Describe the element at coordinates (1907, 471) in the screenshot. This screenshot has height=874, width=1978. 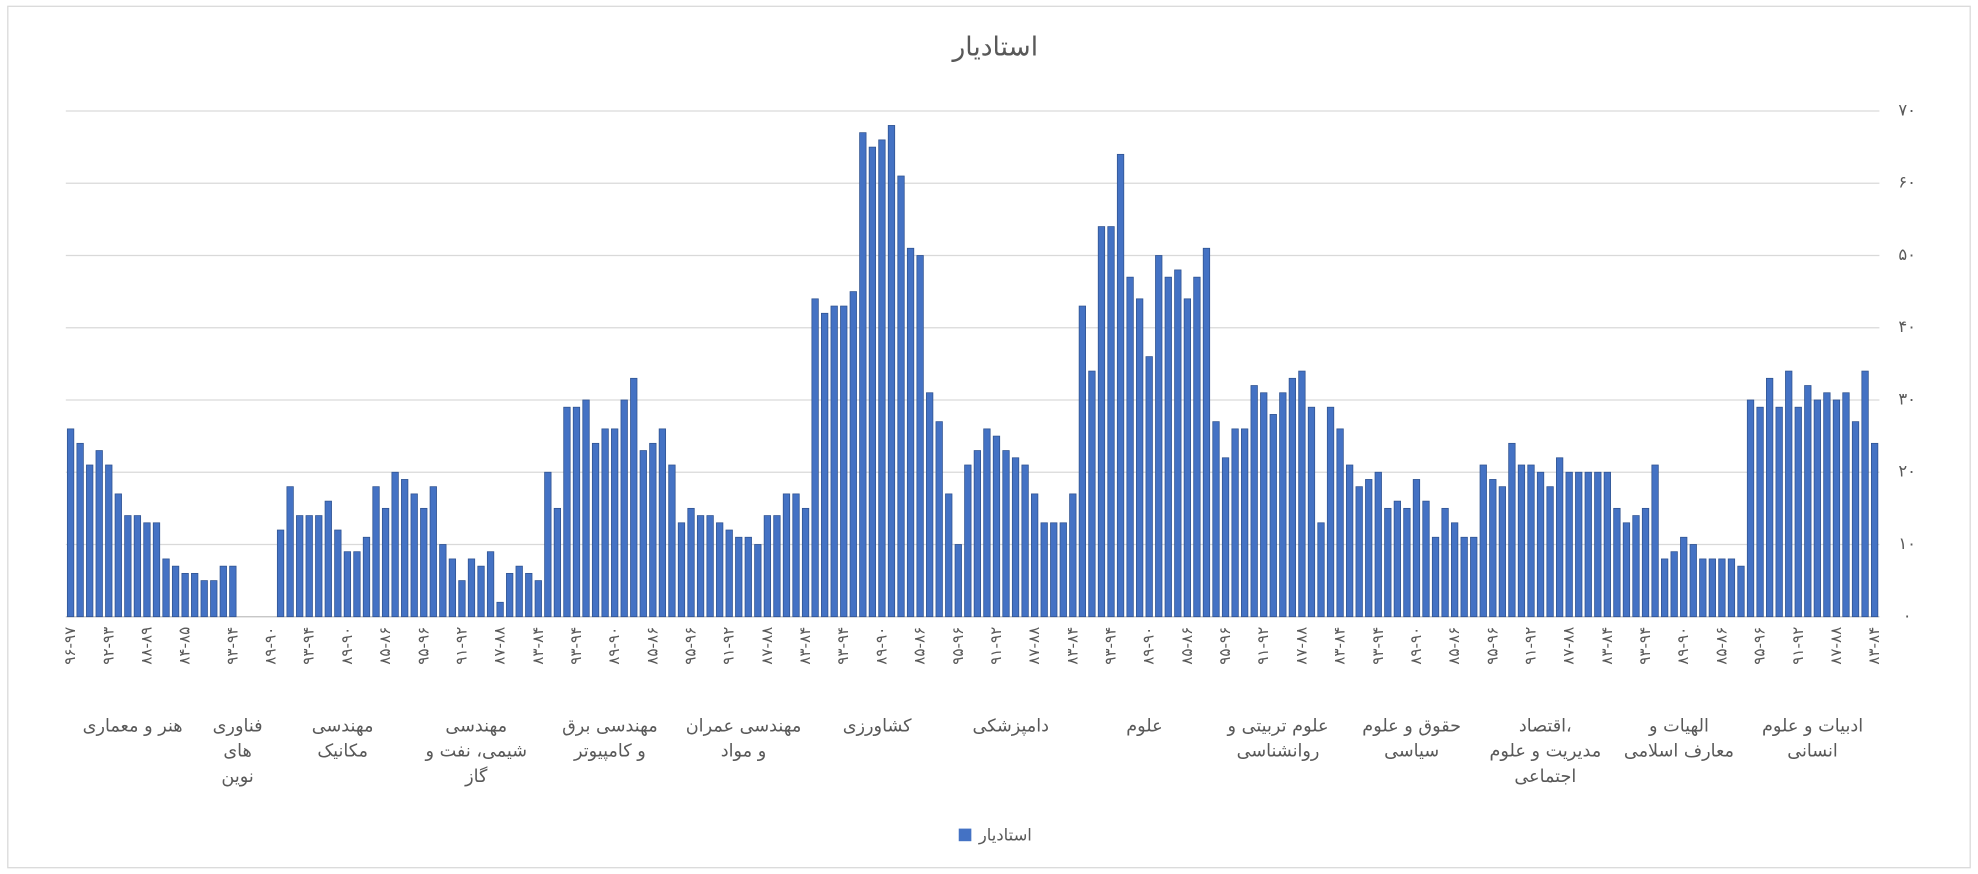
I see `y-tick-label: ۲۰` at that location.